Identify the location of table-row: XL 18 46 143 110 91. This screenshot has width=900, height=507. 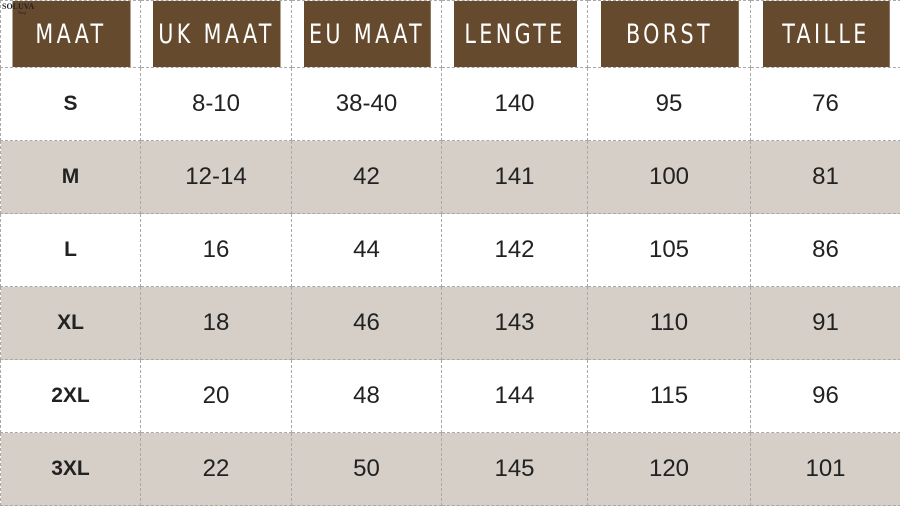
(450, 323).